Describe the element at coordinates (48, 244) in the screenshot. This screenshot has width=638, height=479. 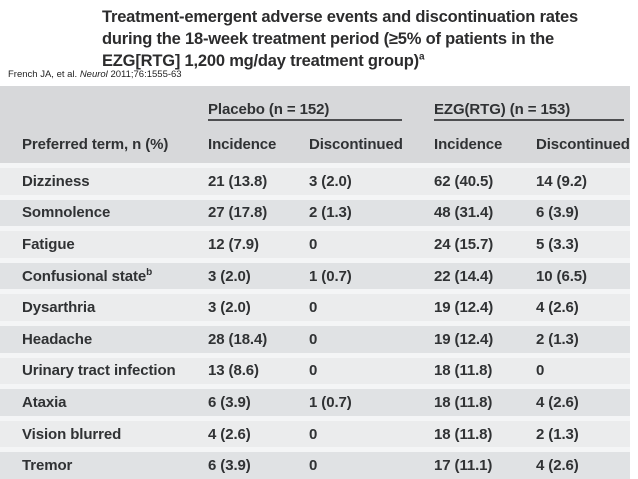
I see `term-cell: Fatigue` at that location.